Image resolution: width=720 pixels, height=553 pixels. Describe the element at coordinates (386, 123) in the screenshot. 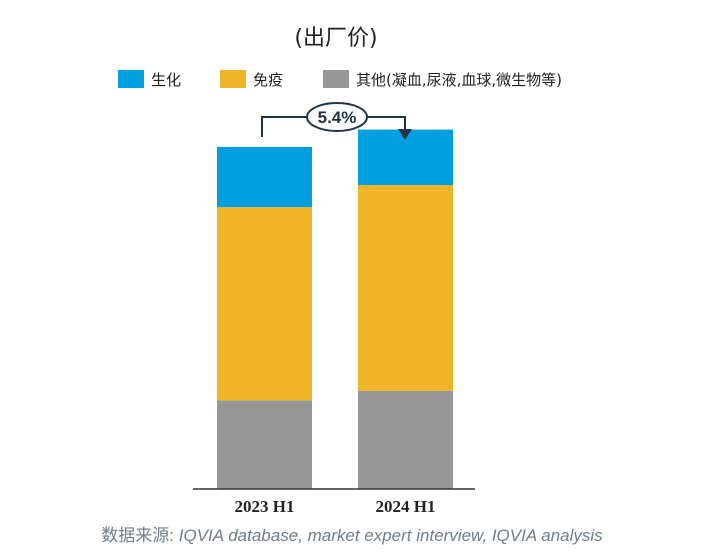

I see `growth-line-right` at that location.